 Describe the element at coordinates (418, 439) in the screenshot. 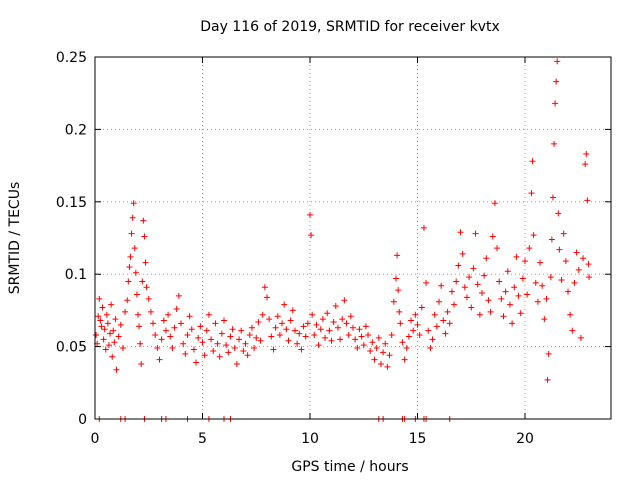

I see `x-tick-label: 15` at that location.